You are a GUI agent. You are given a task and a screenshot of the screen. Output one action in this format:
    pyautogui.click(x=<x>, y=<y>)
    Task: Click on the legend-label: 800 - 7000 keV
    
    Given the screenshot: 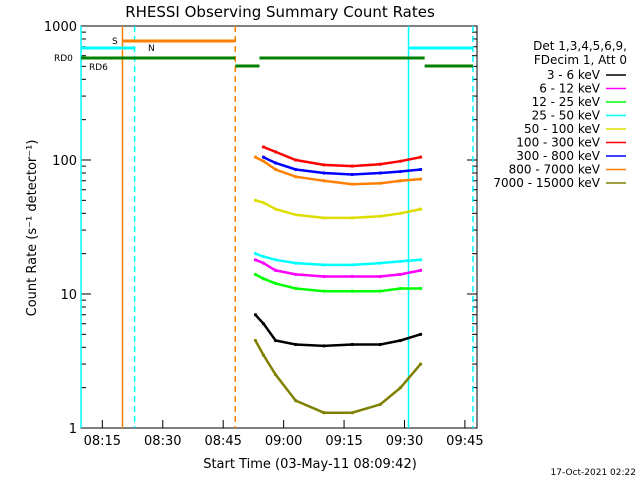 What is the action you would take?
    pyautogui.click(x=555, y=170)
    